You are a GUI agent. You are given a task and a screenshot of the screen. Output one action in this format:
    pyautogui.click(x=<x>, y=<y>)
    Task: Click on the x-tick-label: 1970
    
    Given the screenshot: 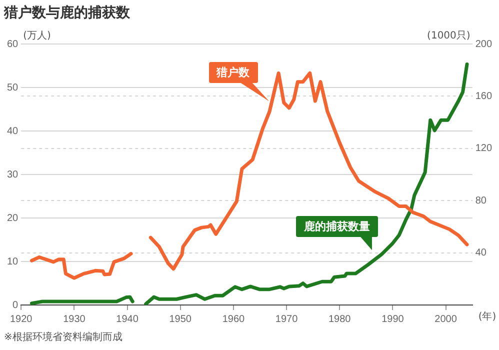 What is the action you would take?
    pyautogui.click(x=286, y=319)
    